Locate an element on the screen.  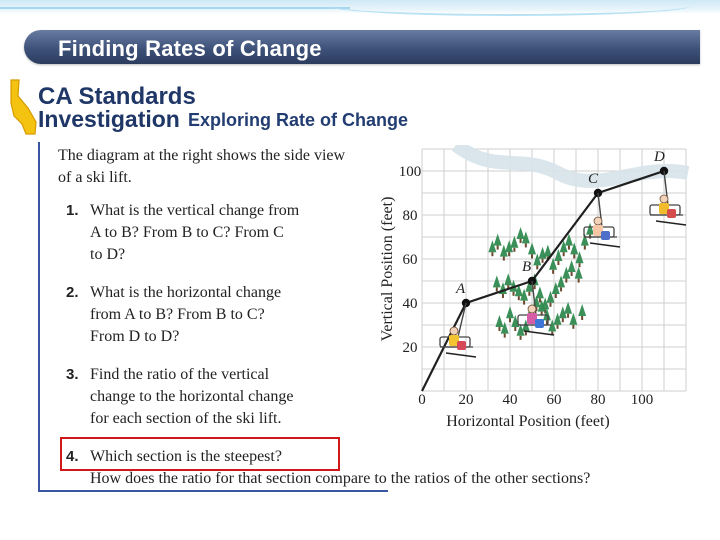
x-tick-label: 80 is located at coordinates (598, 400).